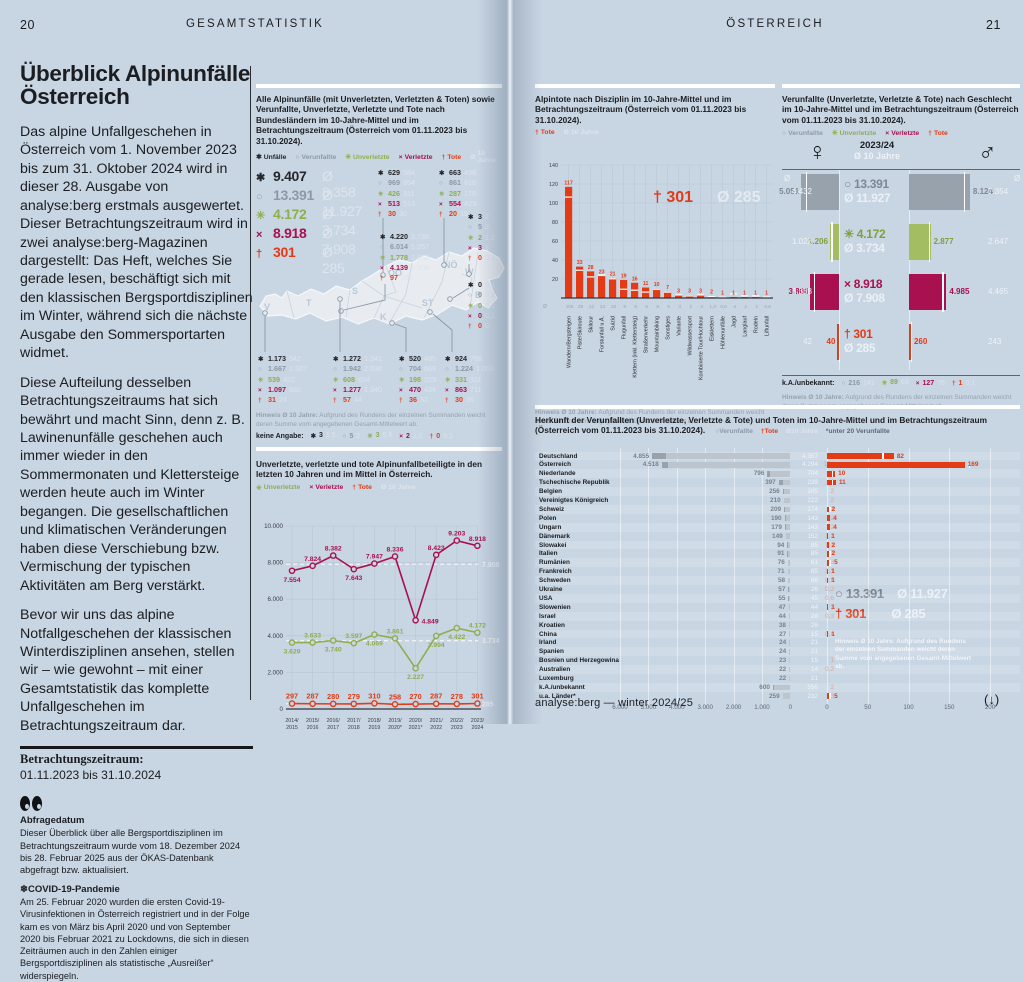  I want to click on section-rule, so click(379, 86).